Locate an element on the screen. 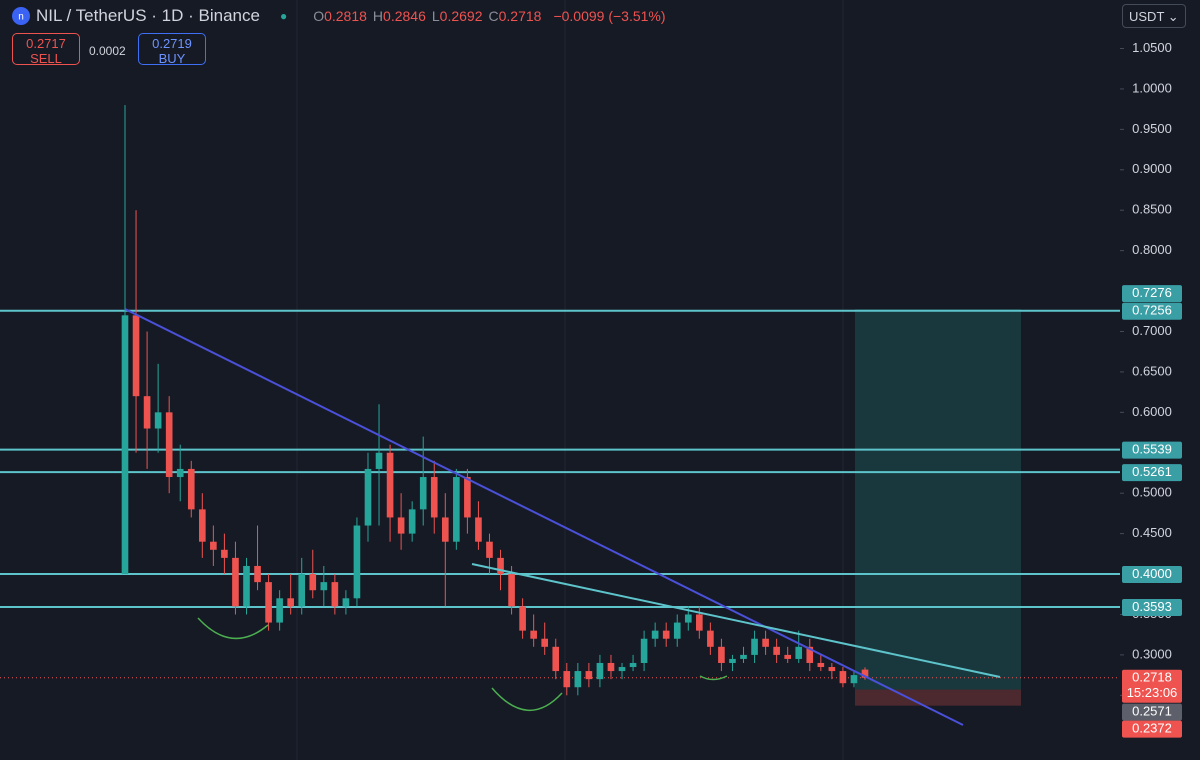  trendline is located at coordinates (736, 620).